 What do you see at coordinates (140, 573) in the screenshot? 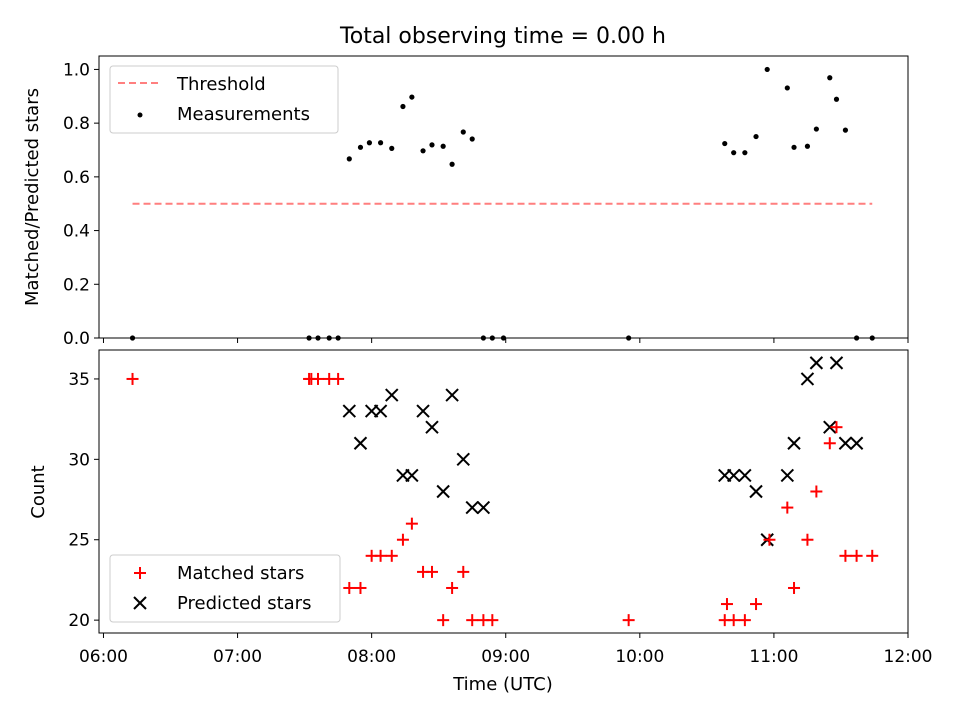
I see `legend-matched-swatch` at bounding box center [140, 573].